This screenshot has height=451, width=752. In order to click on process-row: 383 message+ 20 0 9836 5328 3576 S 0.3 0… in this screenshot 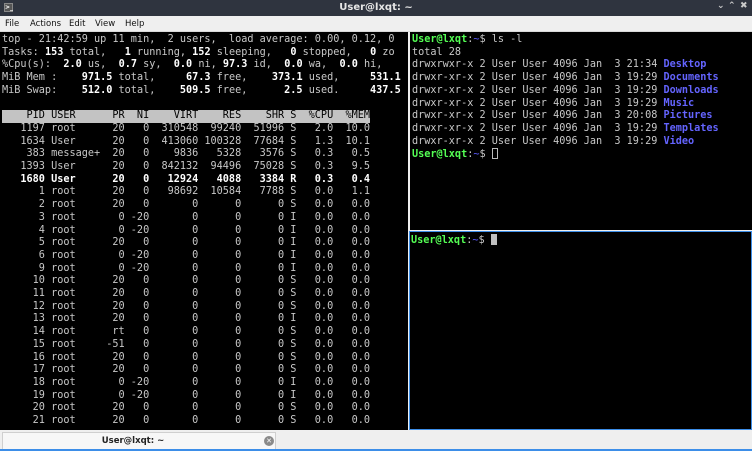, I will do `click(186, 154)`.